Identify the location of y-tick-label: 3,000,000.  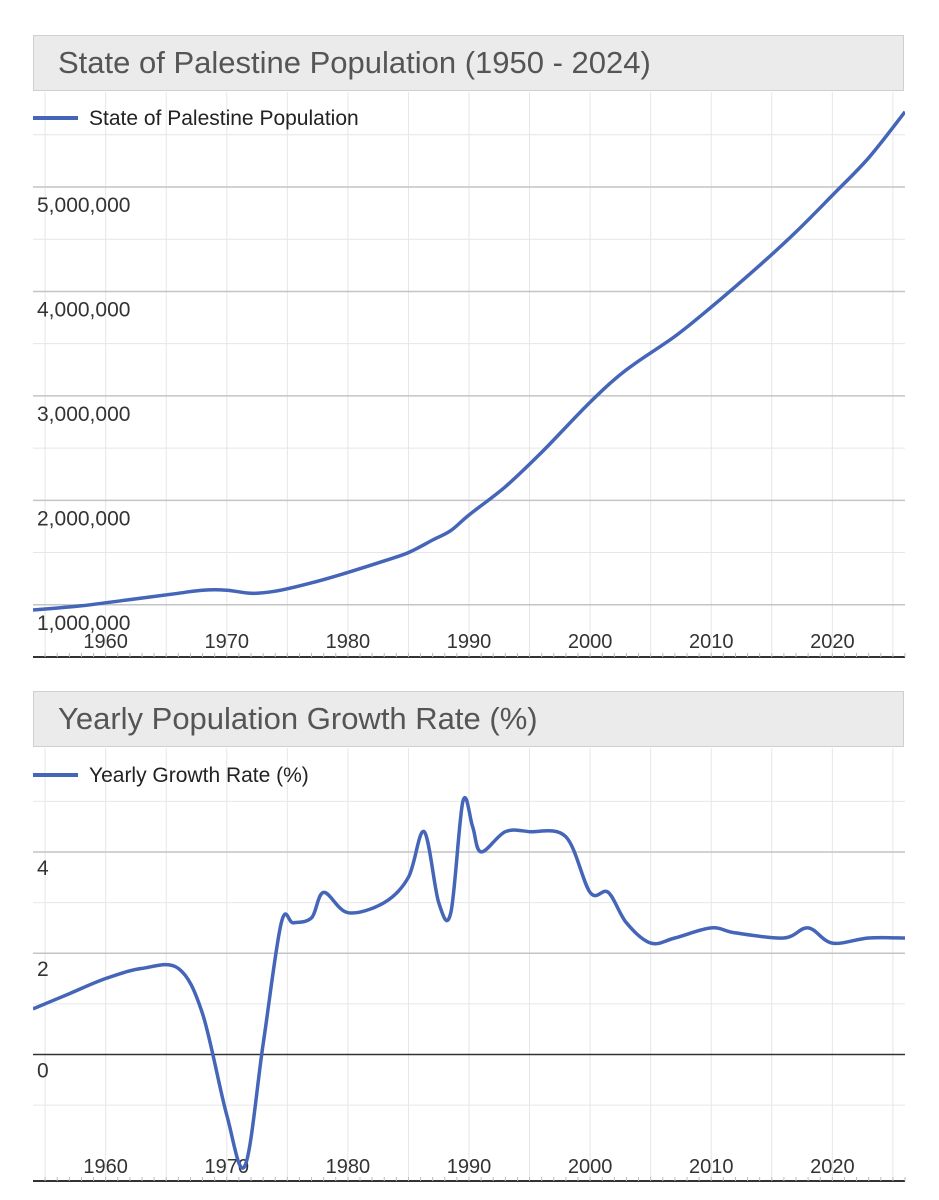
(83, 414).